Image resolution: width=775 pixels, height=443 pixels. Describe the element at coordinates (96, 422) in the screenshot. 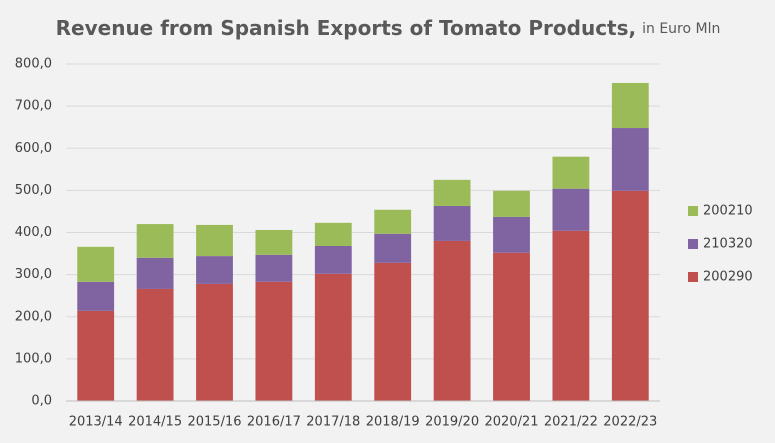

I see `x-tick-label: 2013/14` at that location.